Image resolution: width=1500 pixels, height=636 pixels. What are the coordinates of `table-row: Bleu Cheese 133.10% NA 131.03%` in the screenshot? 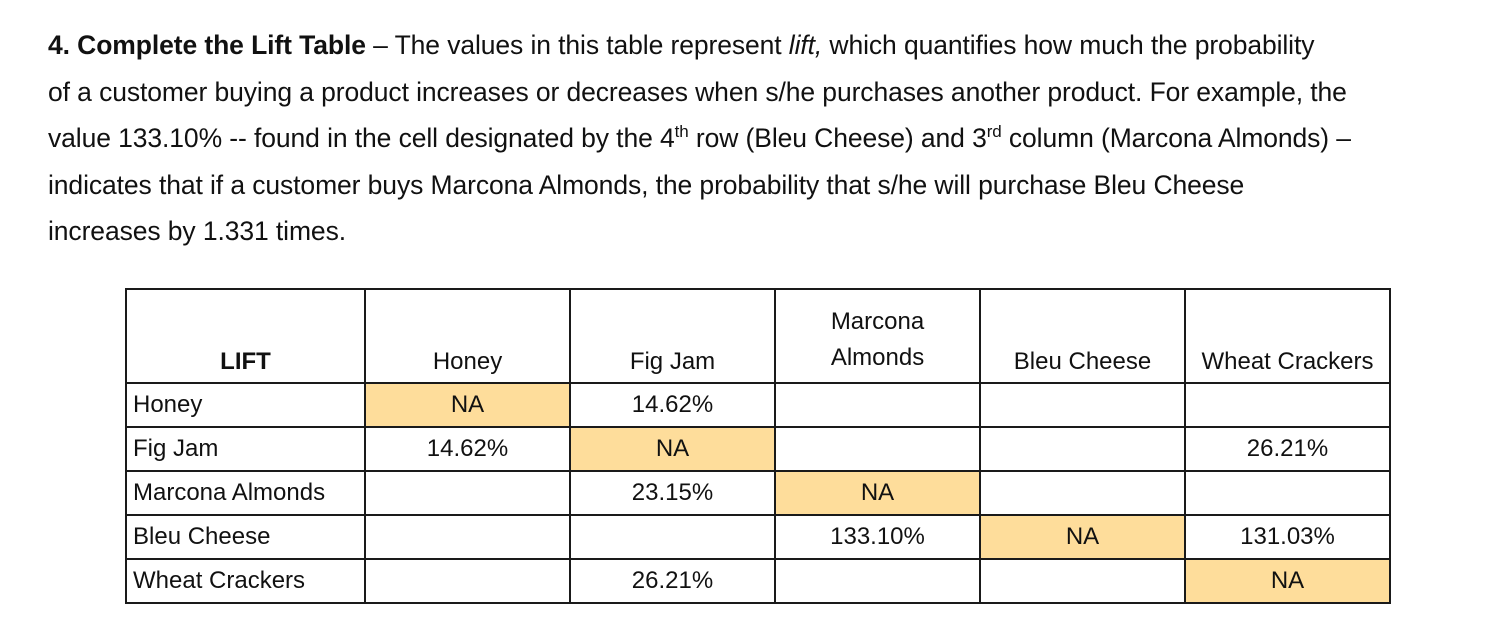 It's located at (758, 537).